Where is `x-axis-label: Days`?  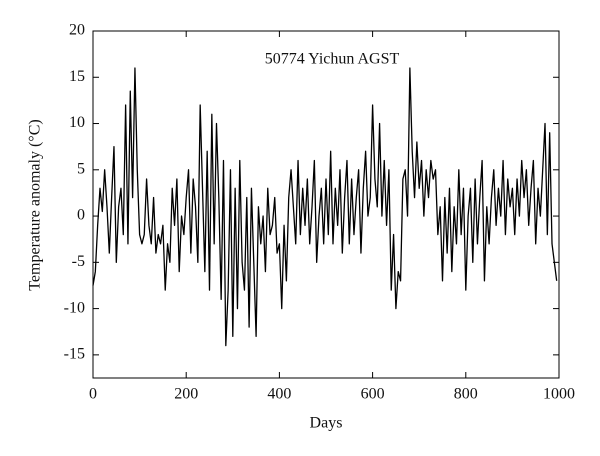
x-axis-label: Days is located at coordinates (326, 423).